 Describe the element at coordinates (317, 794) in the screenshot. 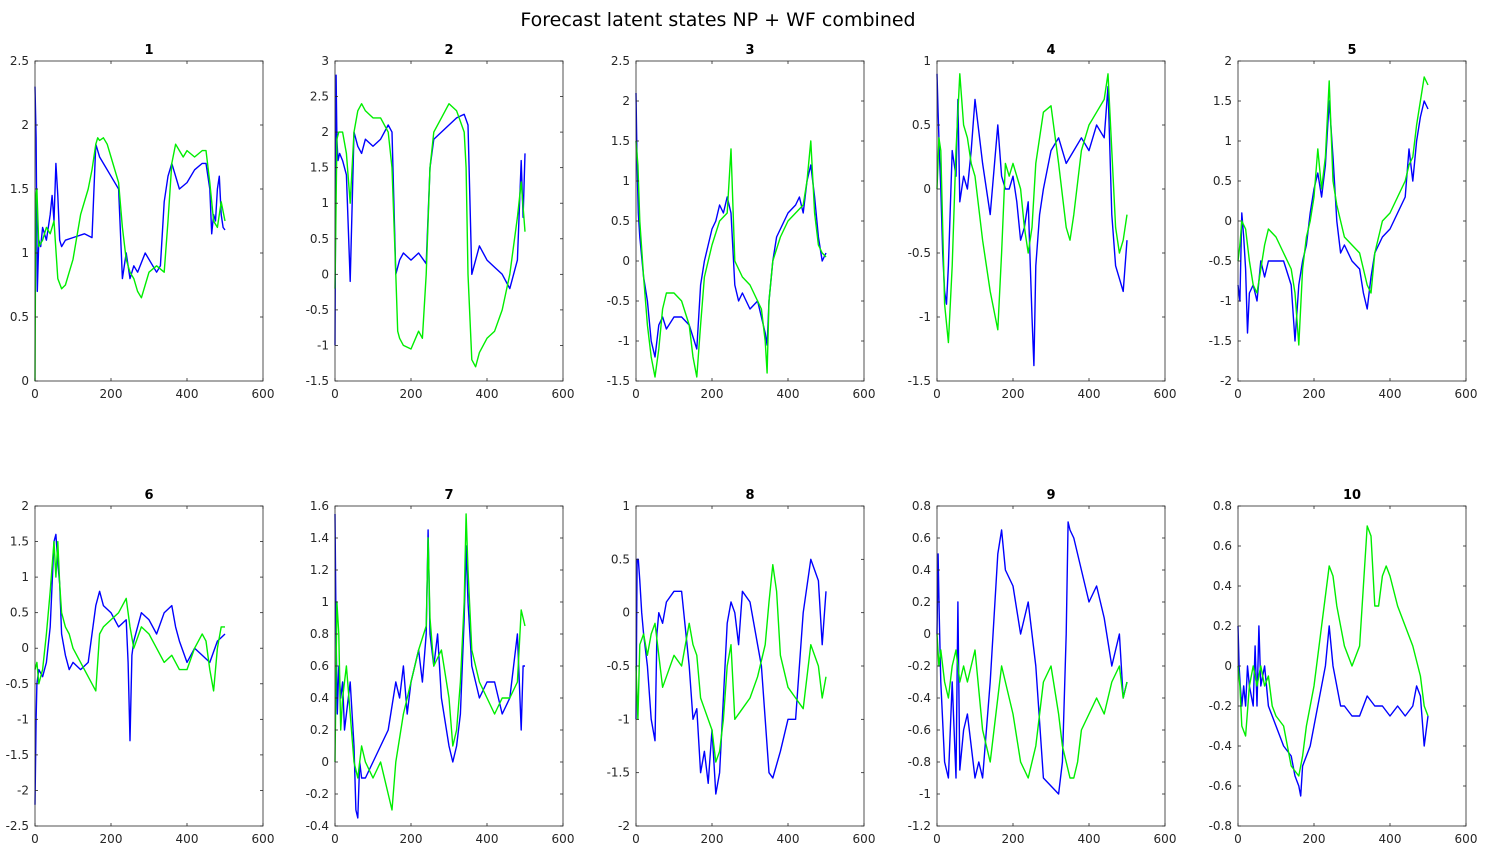

I see `y-tick-label: -0.2` at that location.